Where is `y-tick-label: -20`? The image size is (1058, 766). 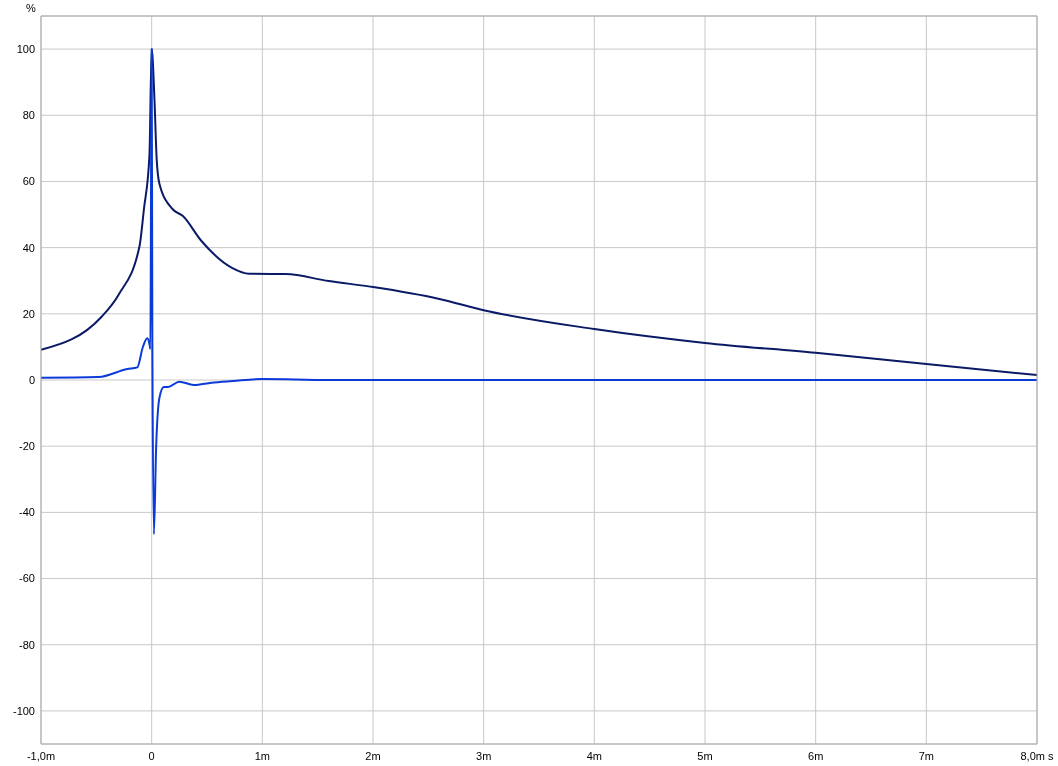
y-tick-label: -20 is located at coordinates (27, 446).